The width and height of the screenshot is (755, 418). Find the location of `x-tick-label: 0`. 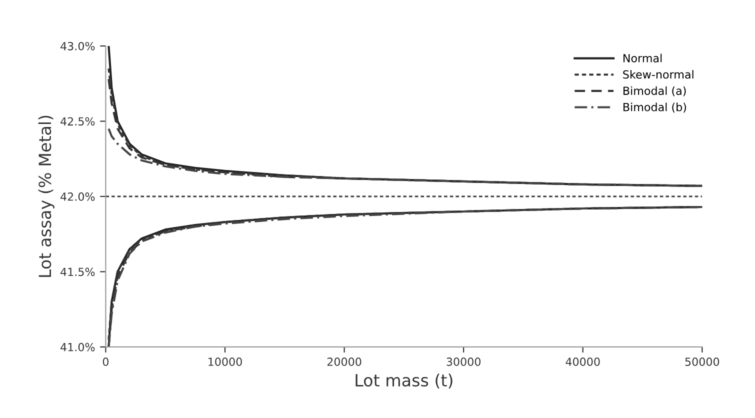

x-tick-label: 0 is located at coordinates (105, 362).